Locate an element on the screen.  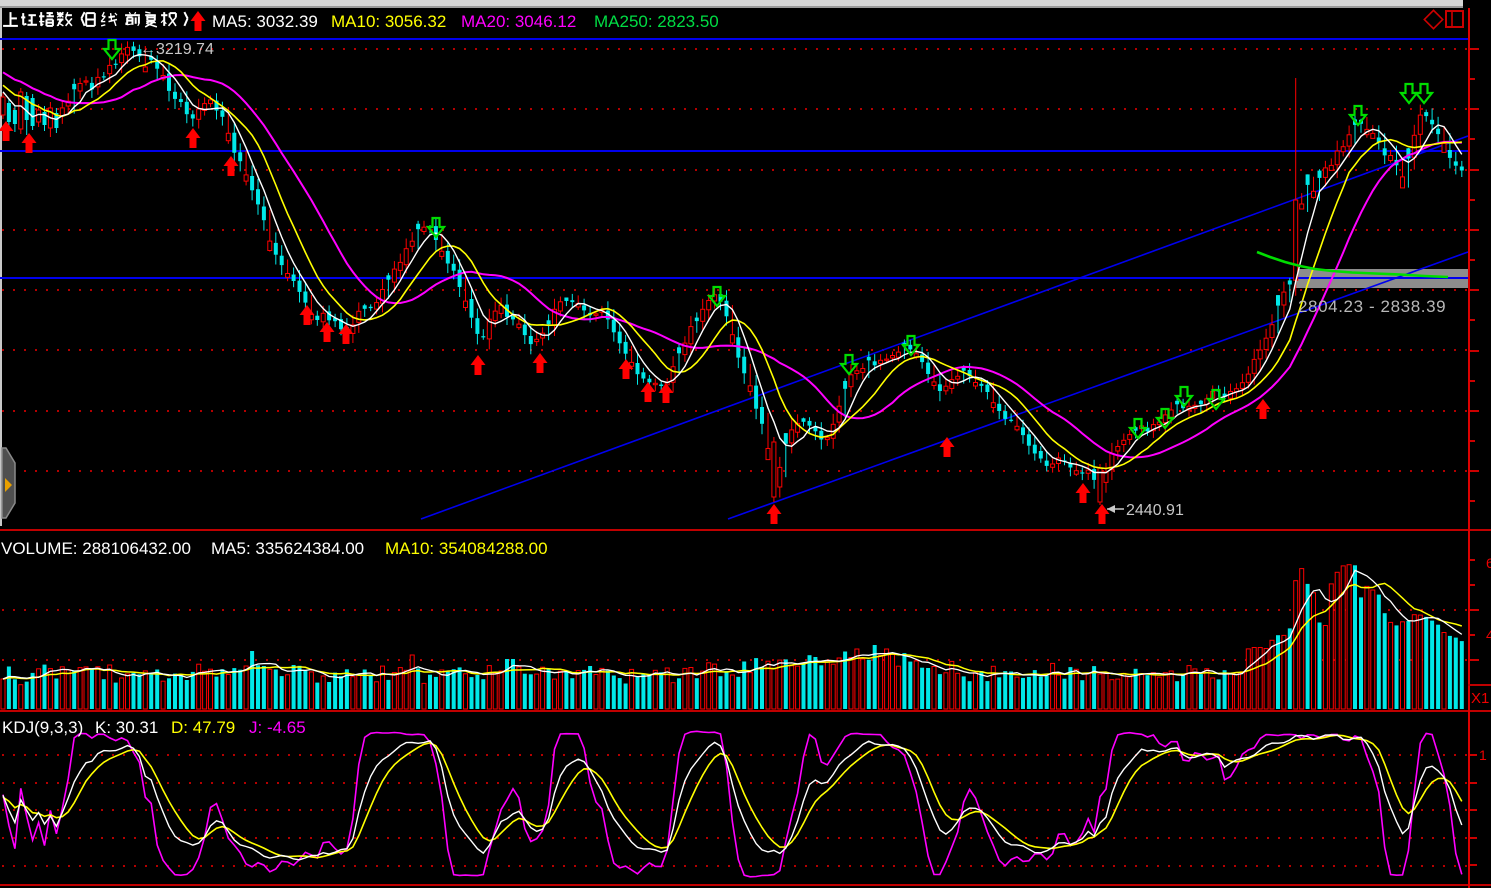
svg-text: 1 is located at coordinates (1483, 755).